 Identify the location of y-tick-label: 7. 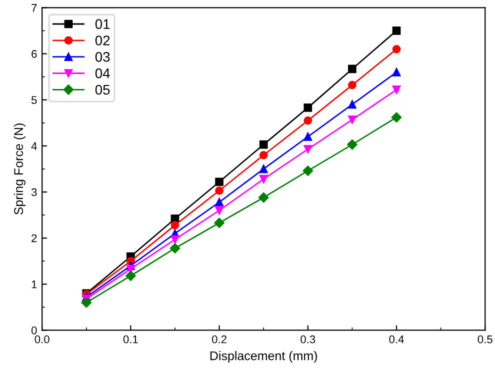
(34, 8).